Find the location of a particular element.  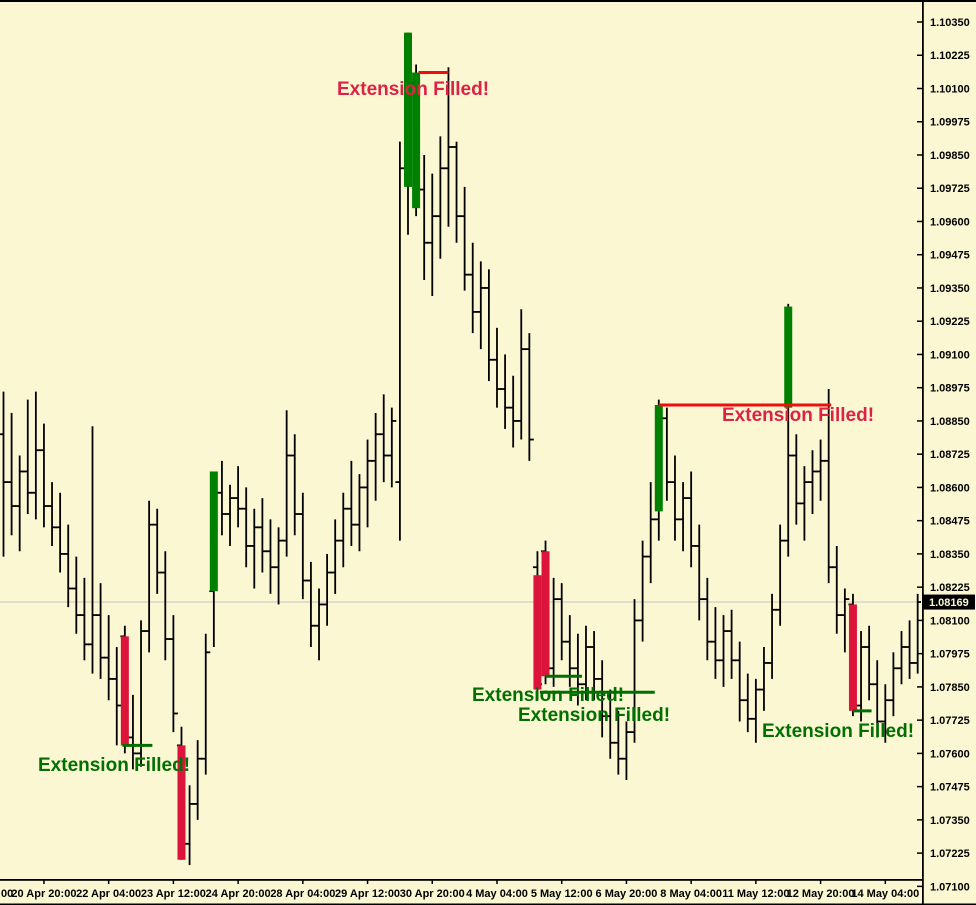

price-axis-label: 1.08350 is located at coordinates (950, 555).